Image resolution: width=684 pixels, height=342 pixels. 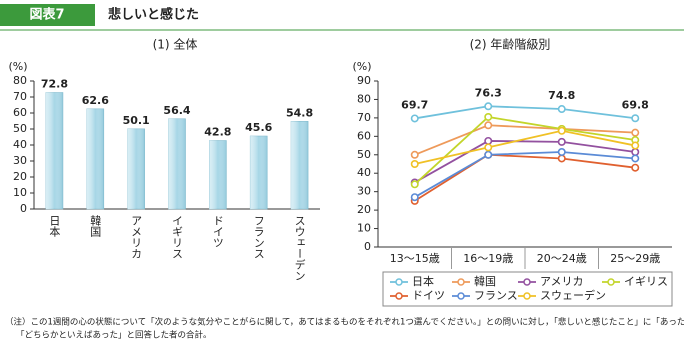 What do you see at coordinates (54, 84) in the screenshot?
I see `value-label: 72.8` at bounding box center [54, 84].